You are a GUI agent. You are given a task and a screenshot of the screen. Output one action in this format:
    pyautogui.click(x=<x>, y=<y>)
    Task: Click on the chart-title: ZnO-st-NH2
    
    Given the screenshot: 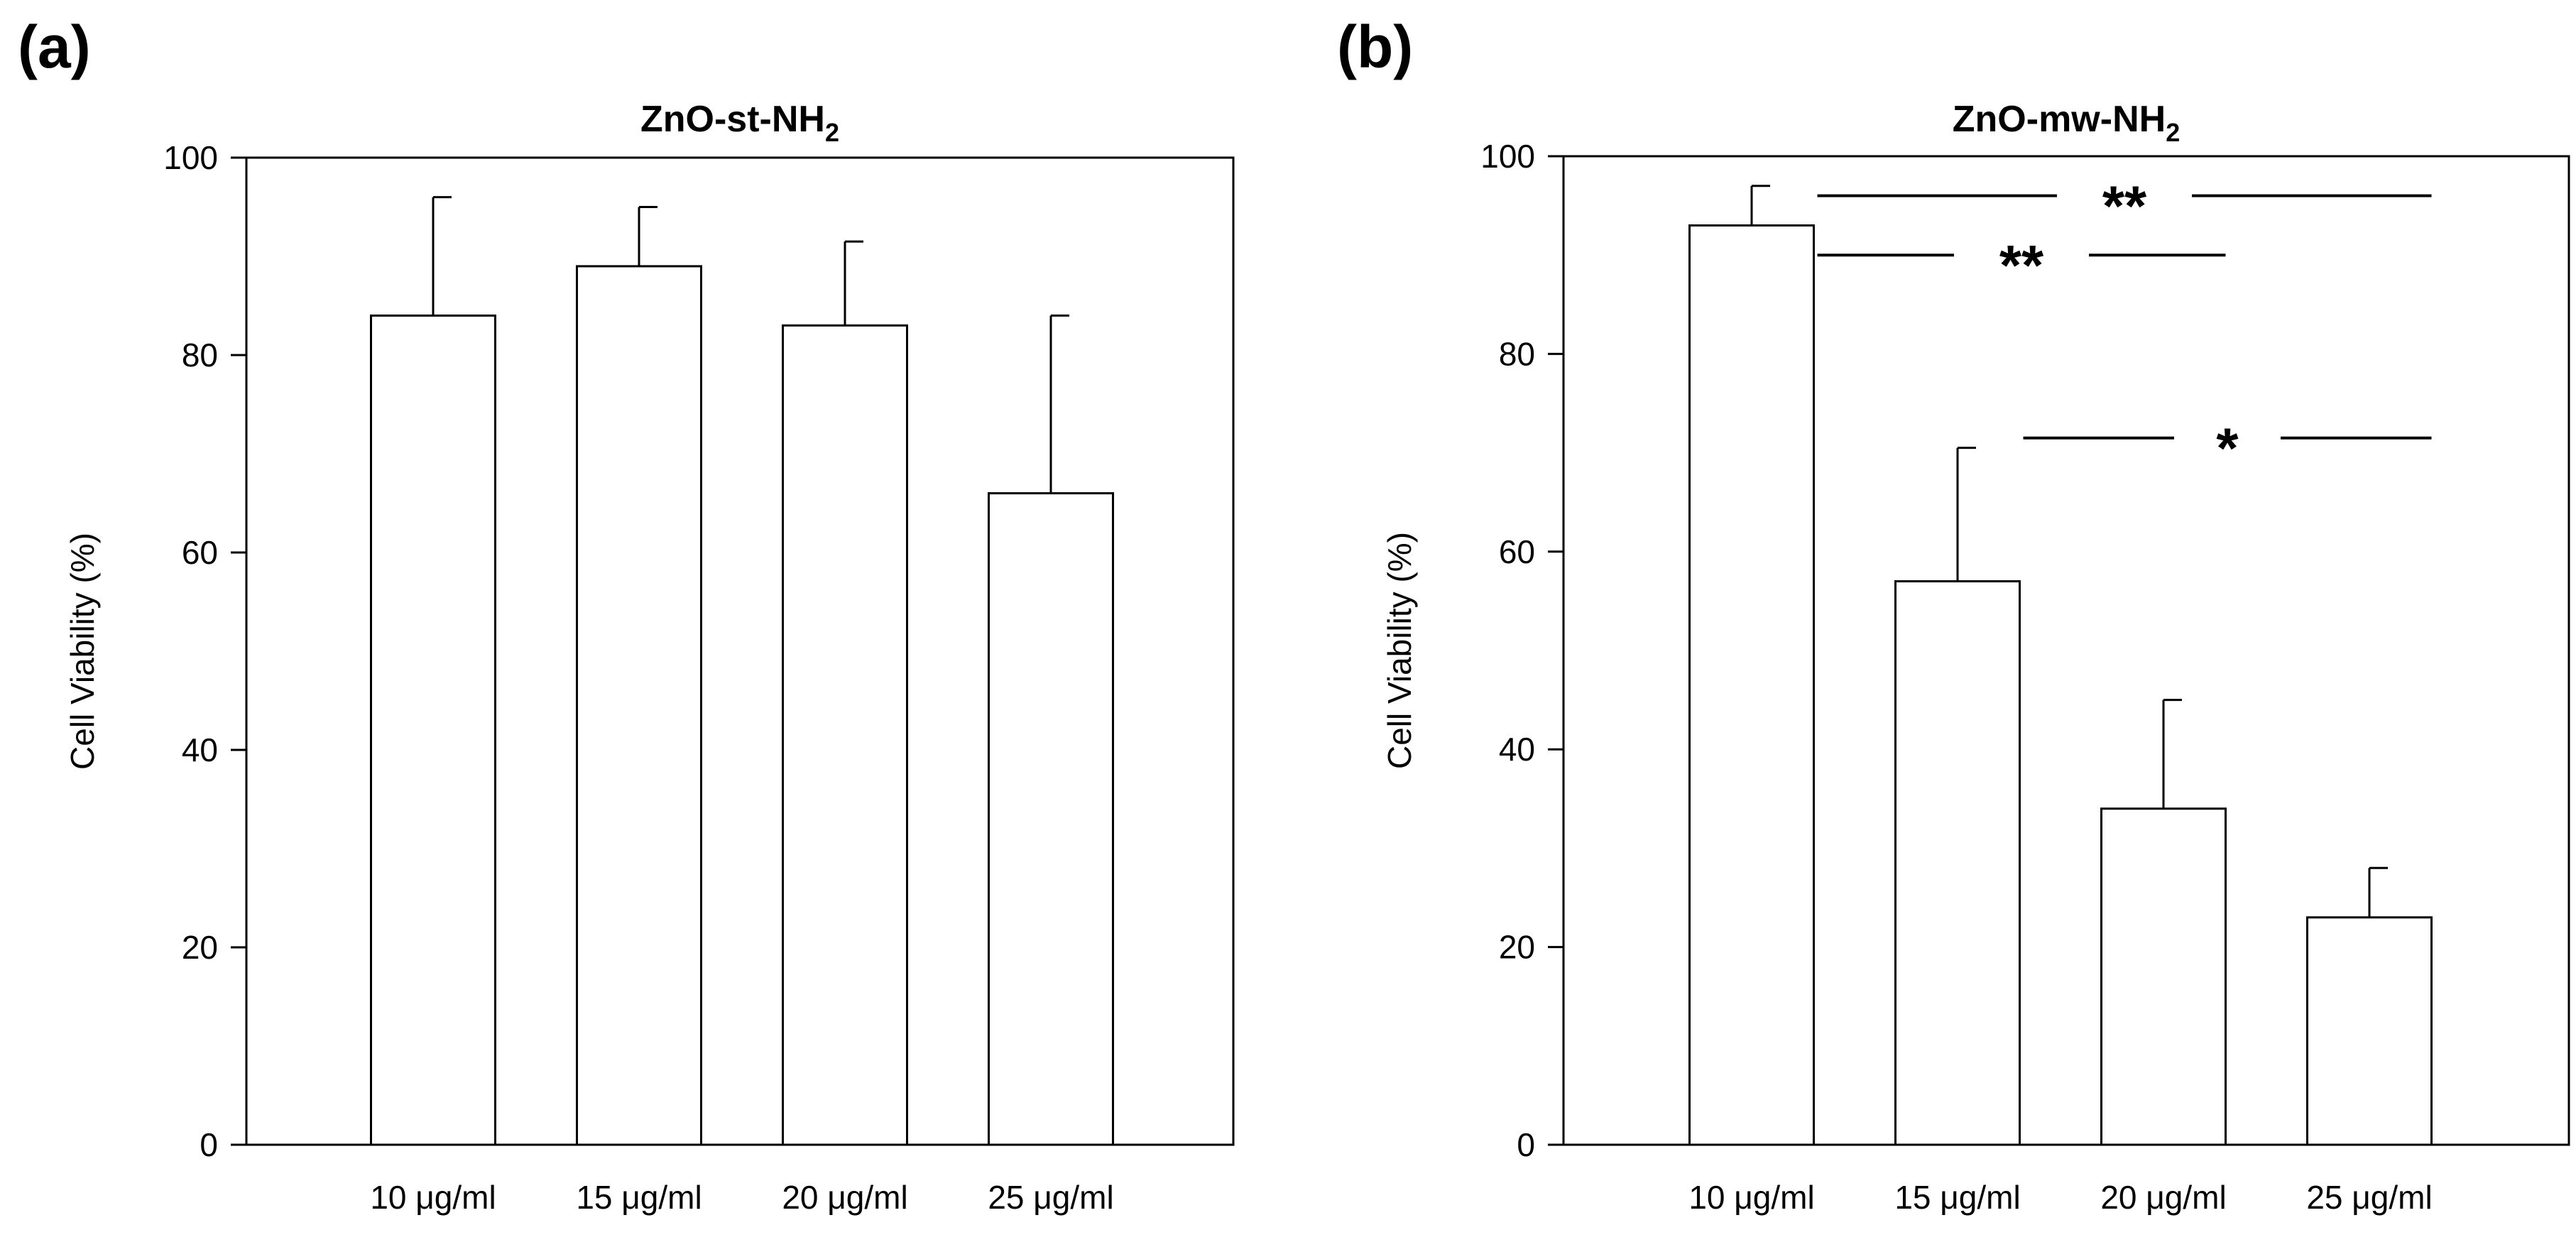 What is the action you would take?
    pyautogui.click(x=739, y=123)
    